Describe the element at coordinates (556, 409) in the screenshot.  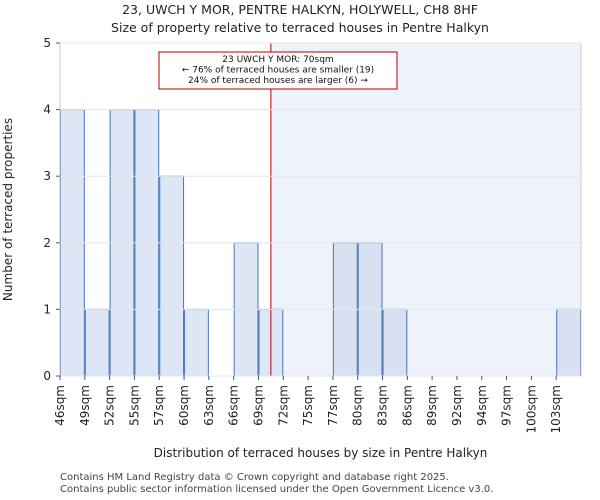
I see `x-tick-label: 103sqm` at that location.